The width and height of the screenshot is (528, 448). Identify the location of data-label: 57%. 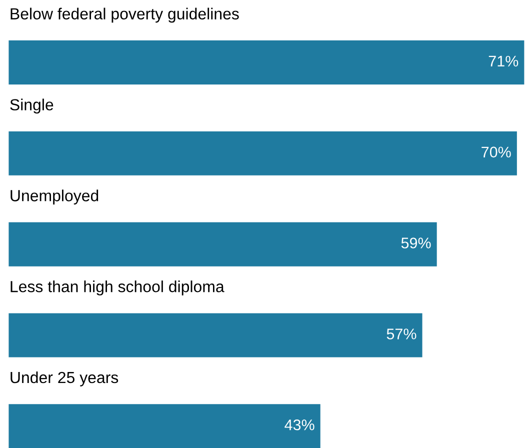
(401, 334).